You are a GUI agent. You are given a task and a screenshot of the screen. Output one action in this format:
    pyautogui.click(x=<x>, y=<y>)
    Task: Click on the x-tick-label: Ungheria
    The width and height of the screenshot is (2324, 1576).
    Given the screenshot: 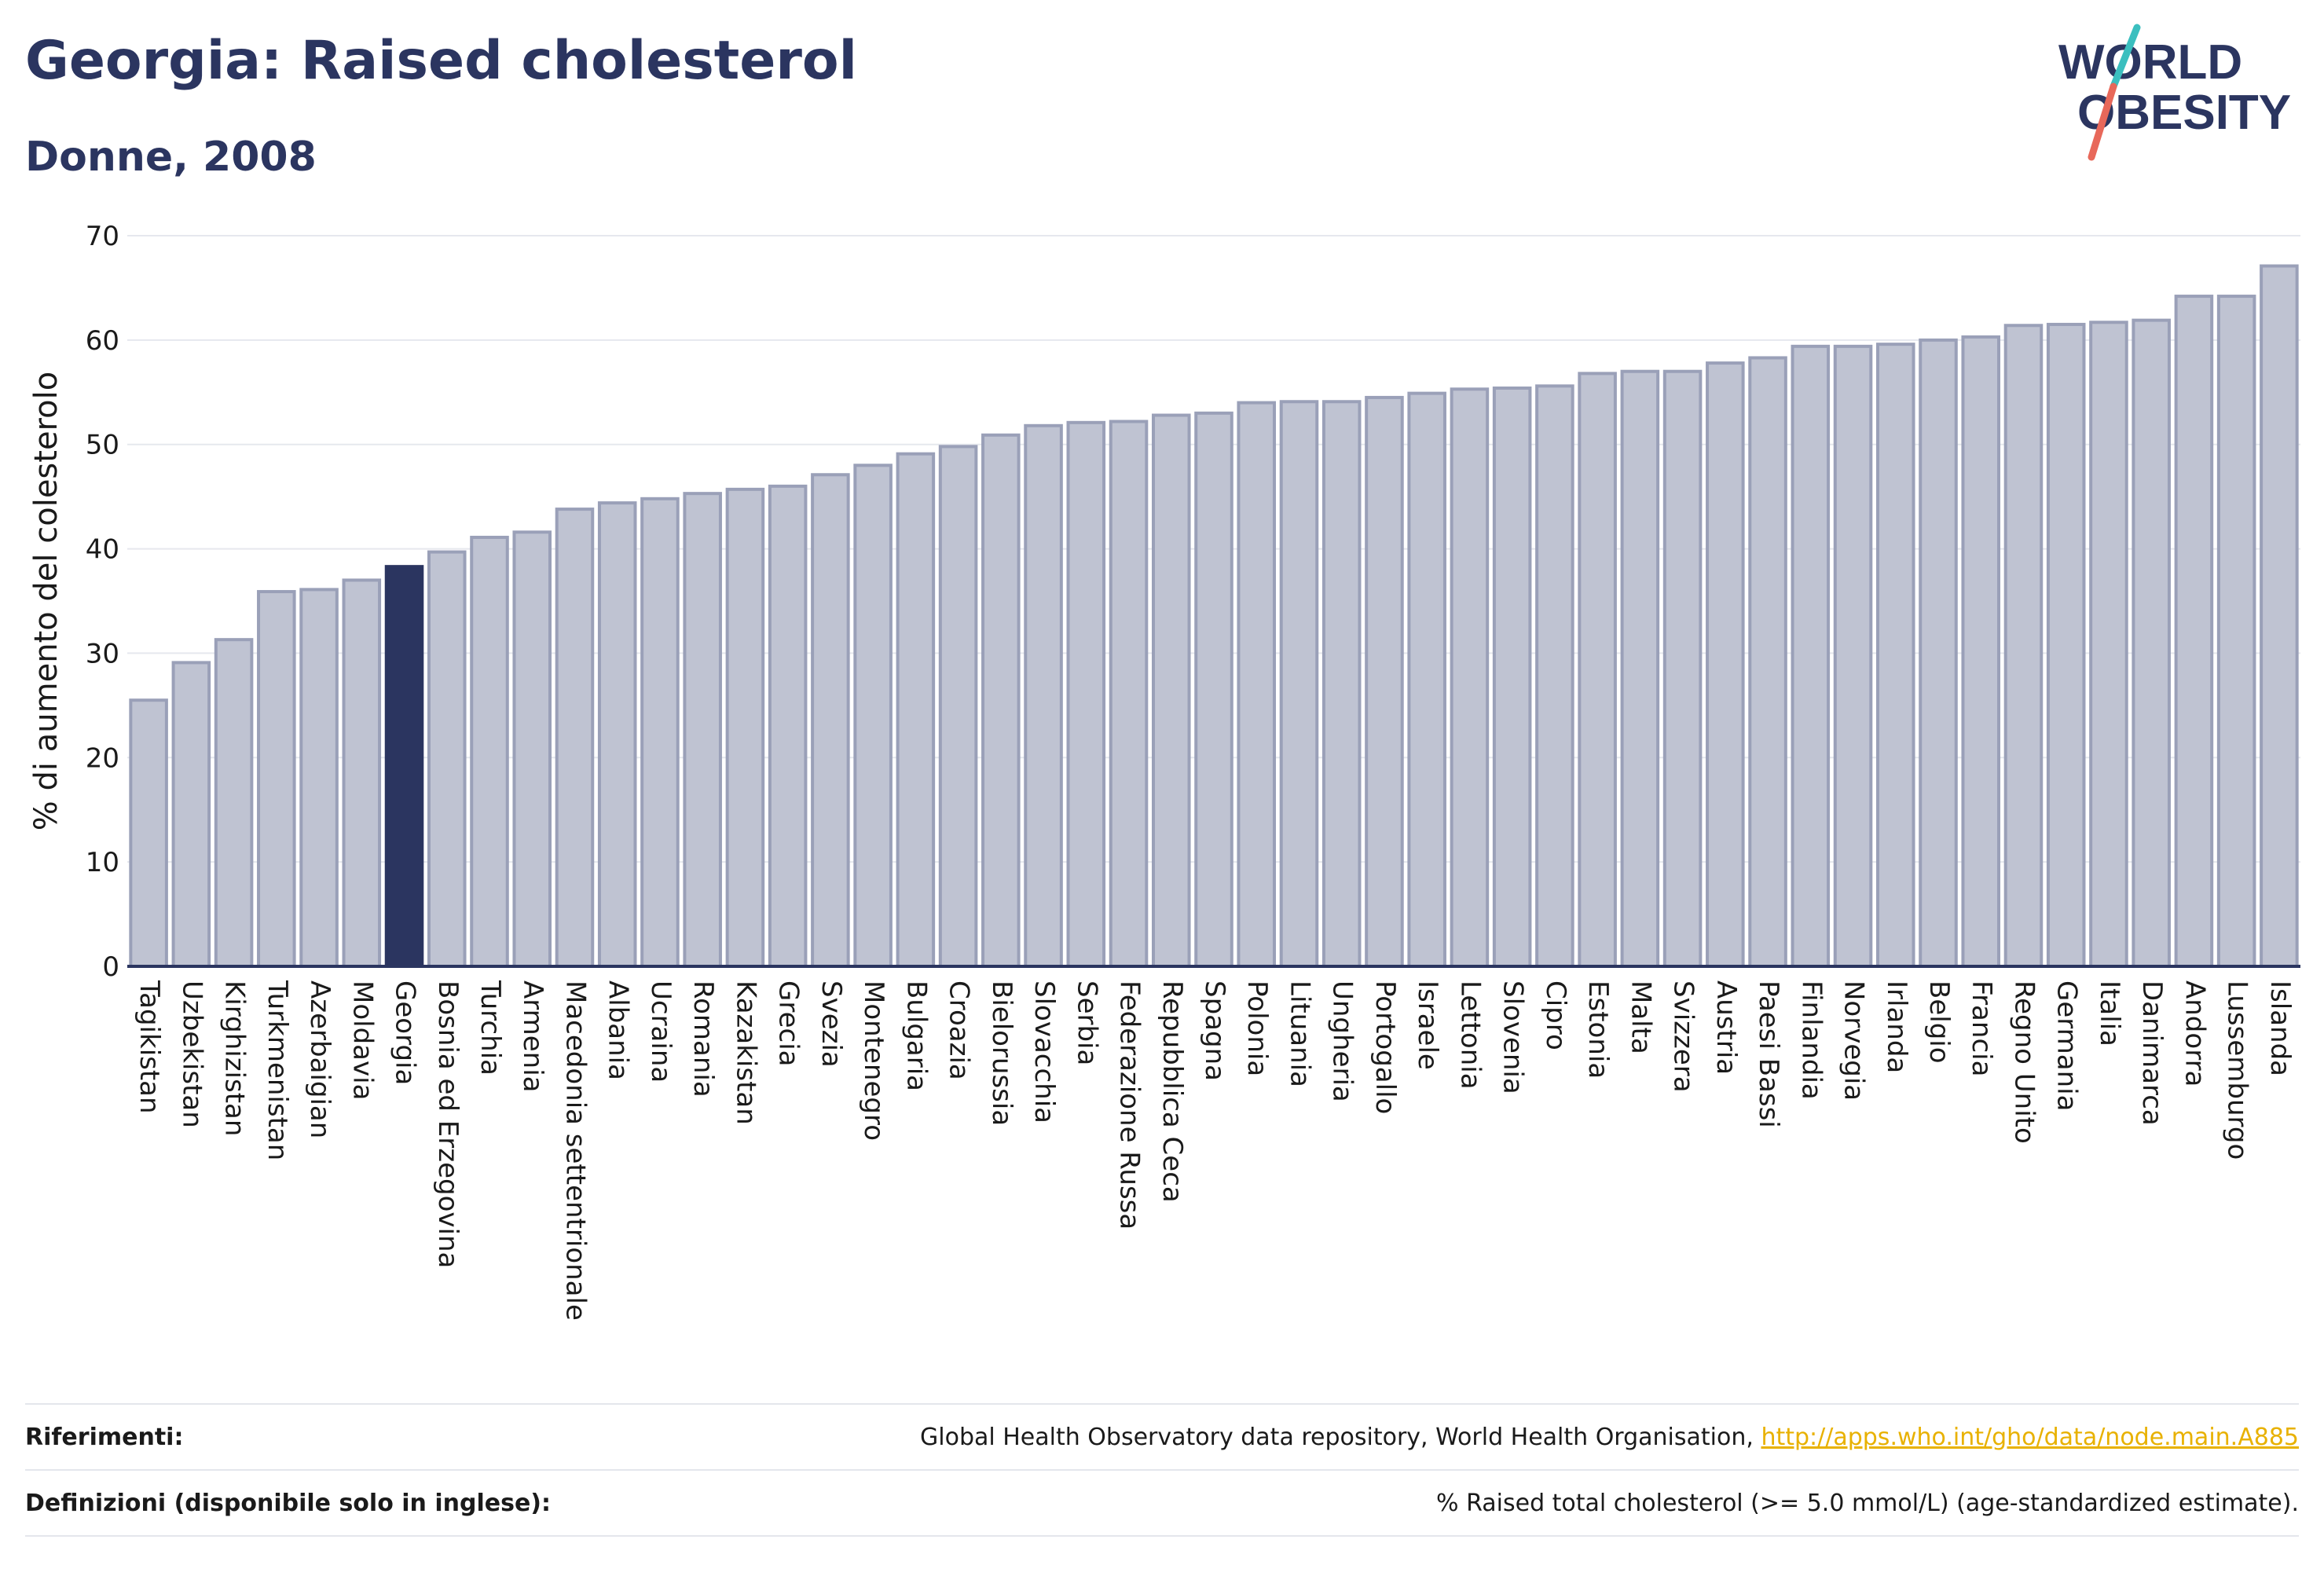 What is the action you would take?
    pyautogui.click(x=1342, y=1041)
    